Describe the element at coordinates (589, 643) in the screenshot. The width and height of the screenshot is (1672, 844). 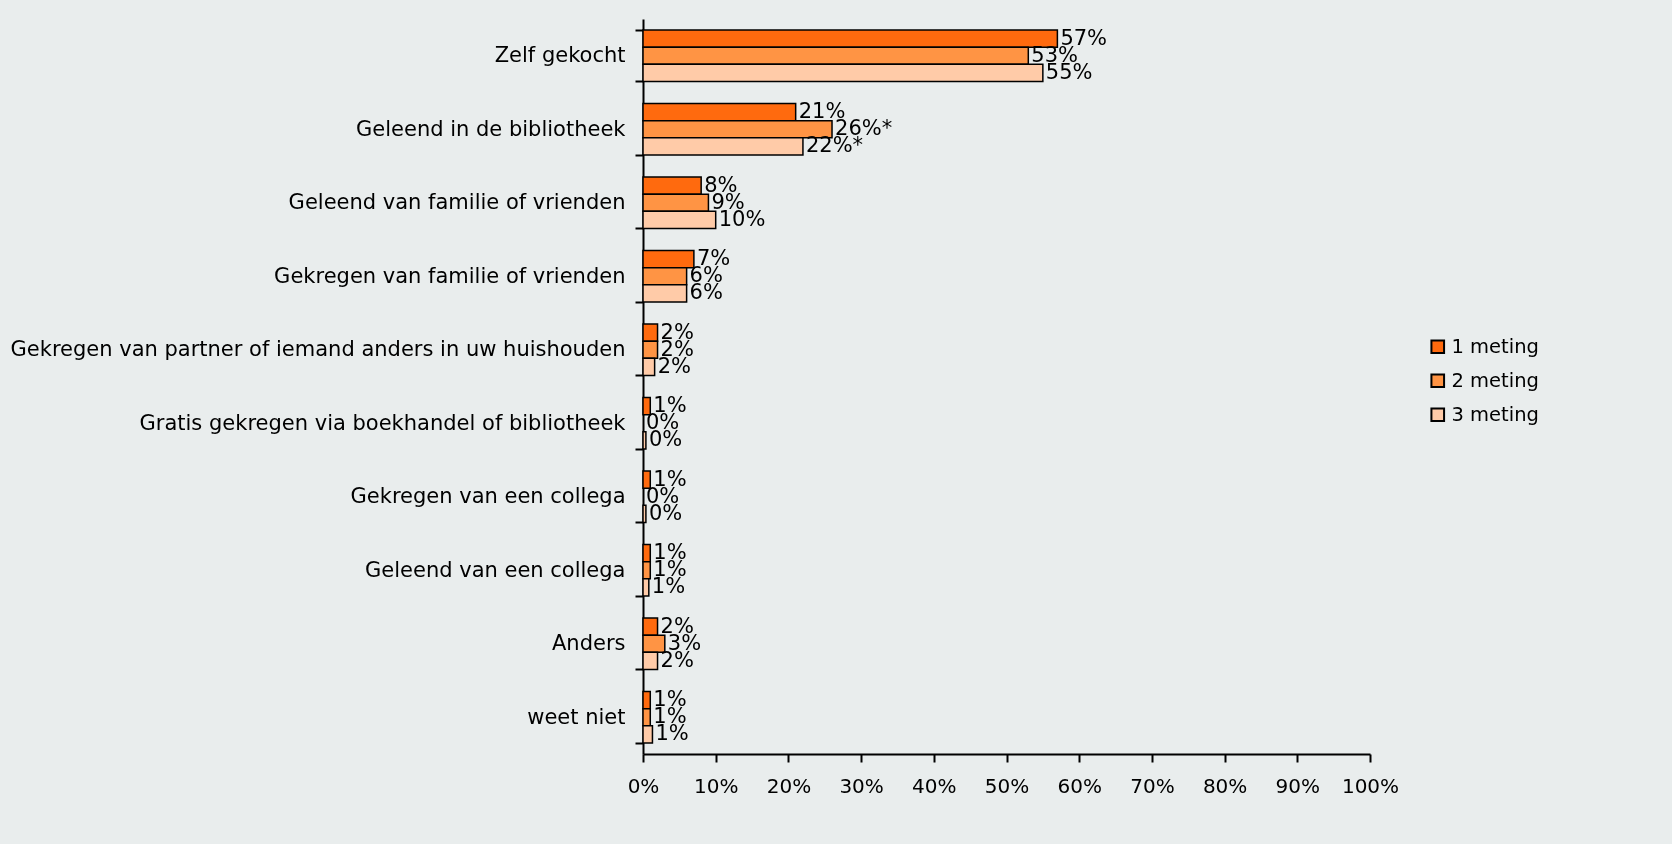
I see `y-tick-label: Anders` at that location.